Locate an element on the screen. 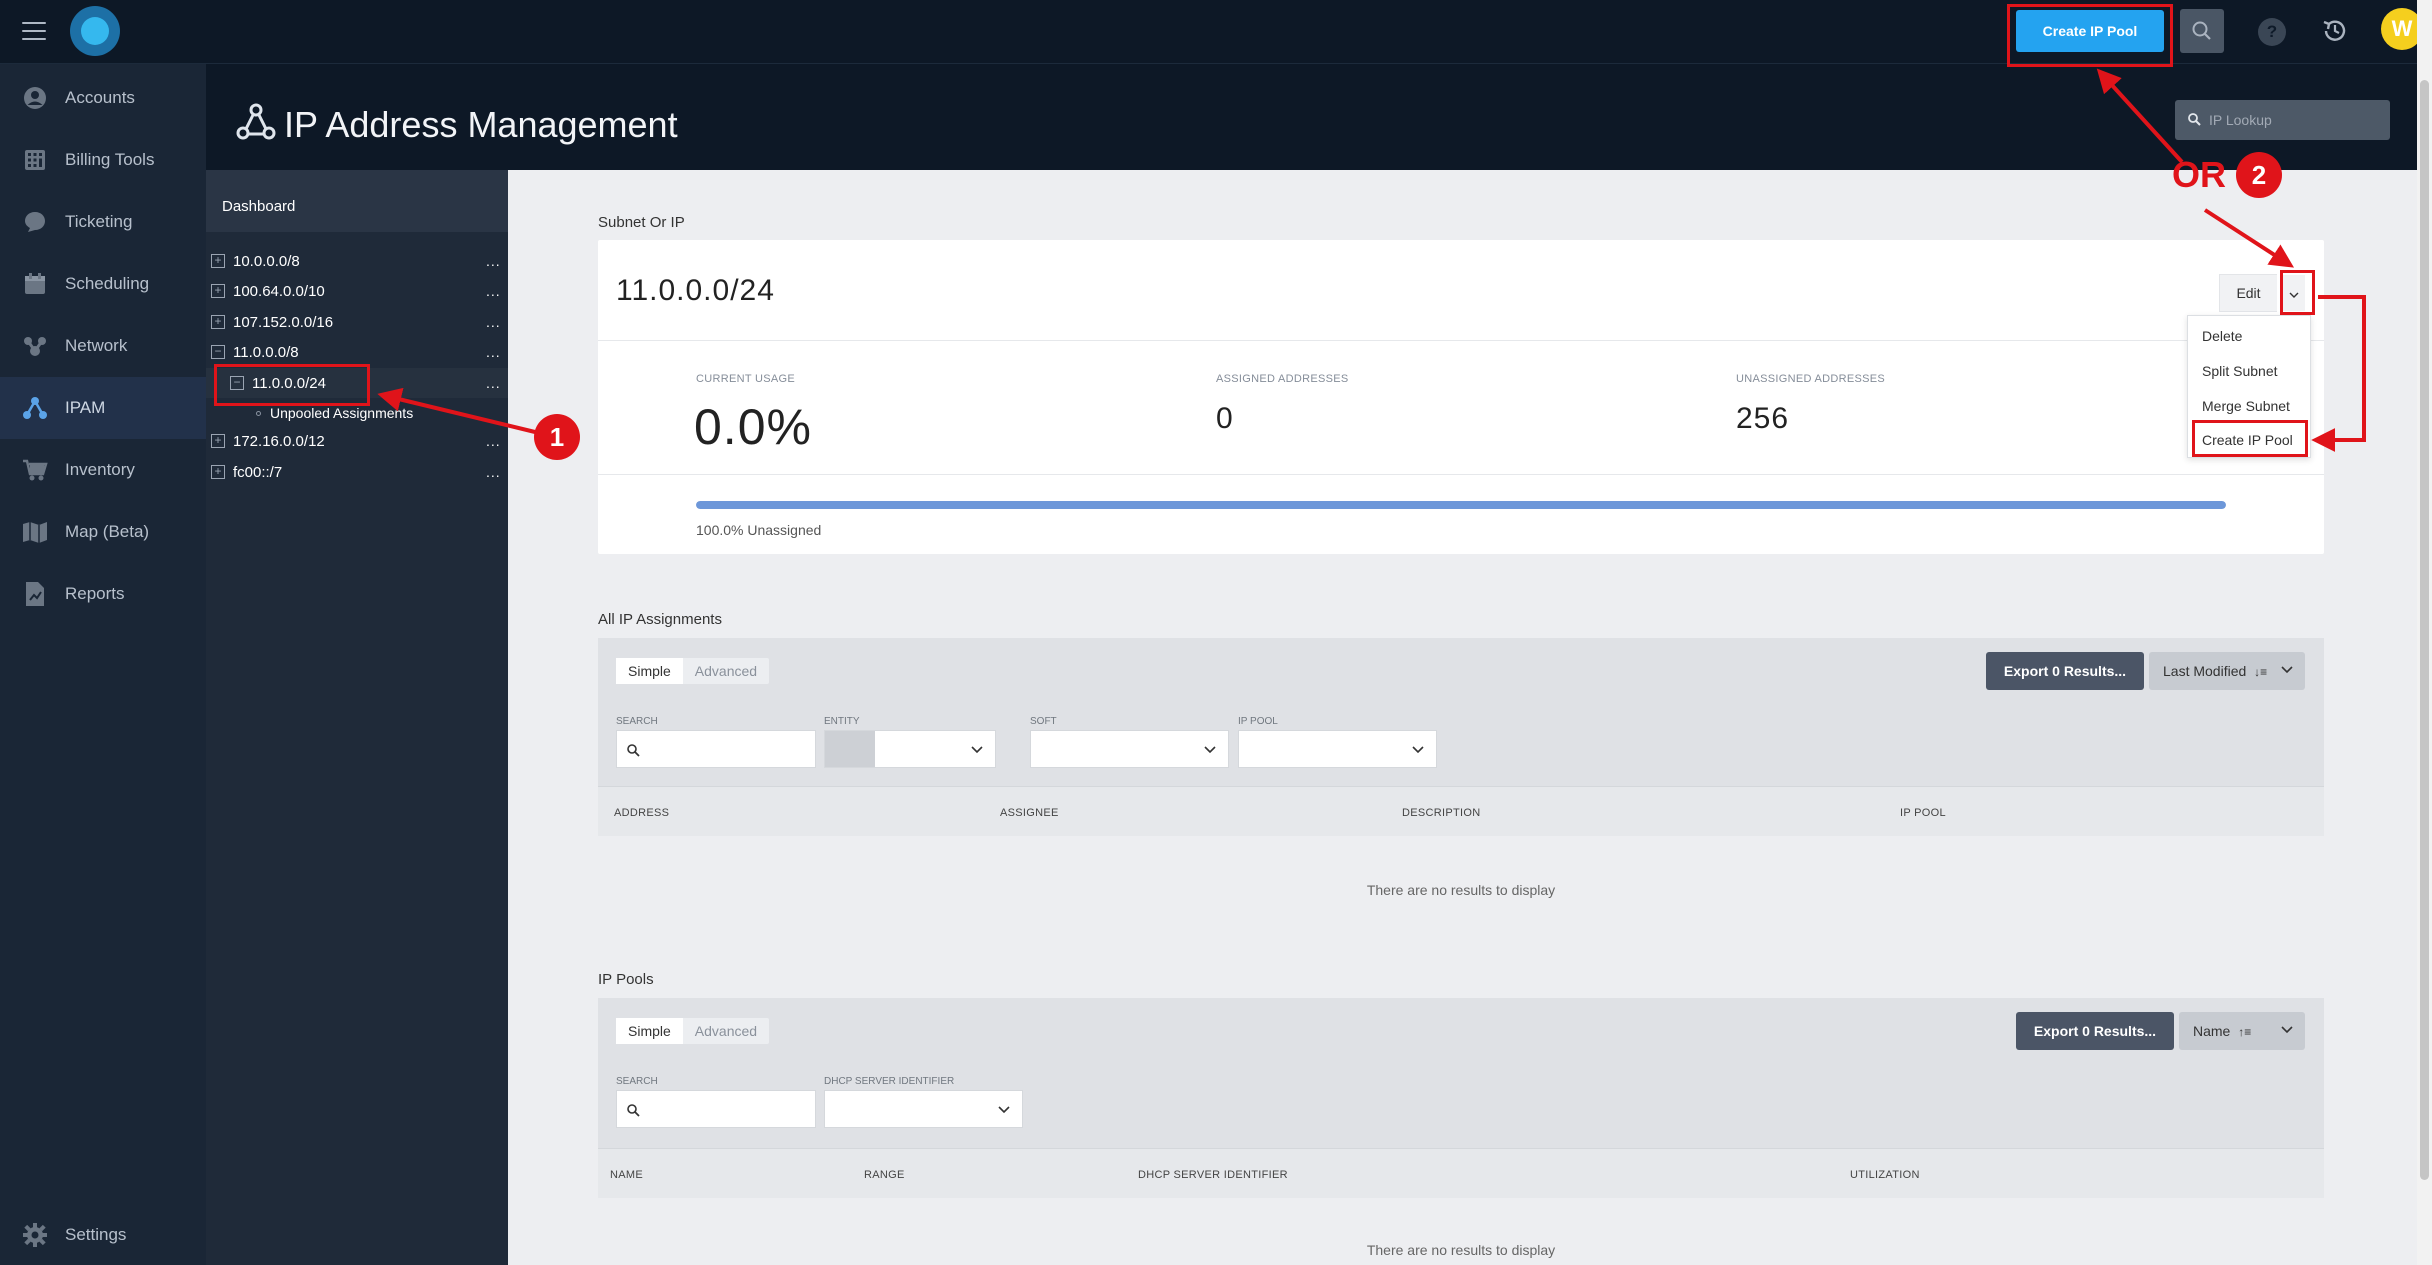  column-header: DHCP SERVER IDENTIFIER is located at coordinates (1213, 1175).